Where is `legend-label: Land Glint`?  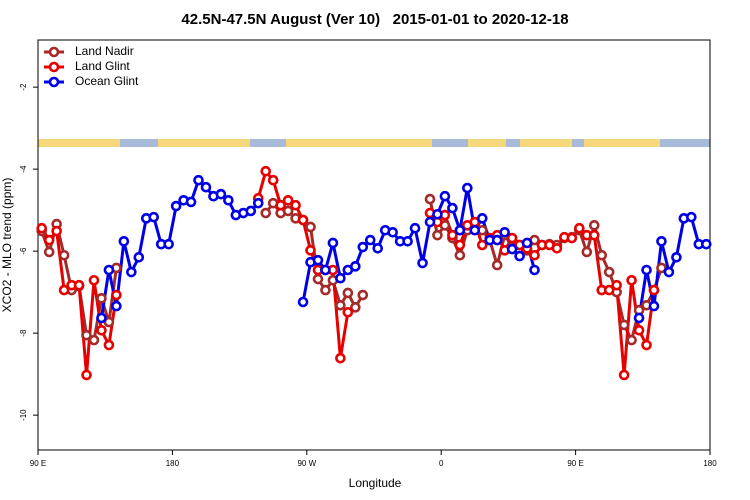
legend-label: Land Glint is located at coordinates (102, 66).